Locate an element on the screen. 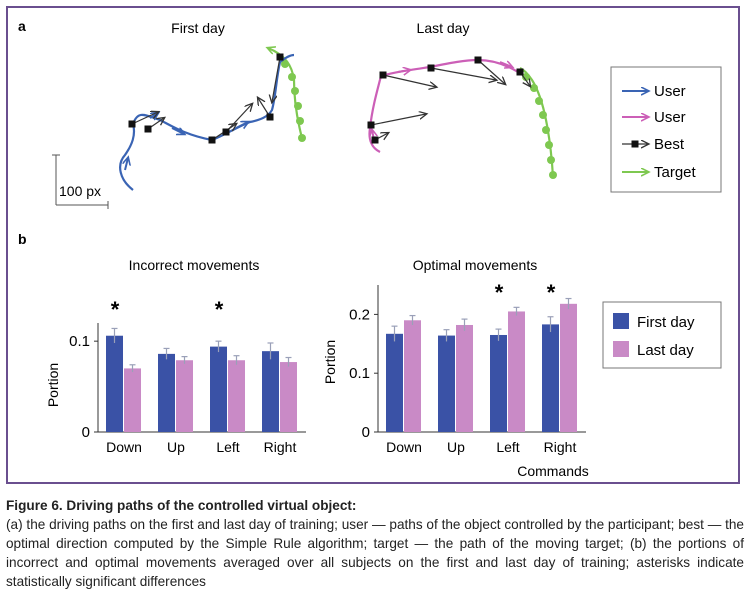  scale-bar-label: 100 px is located at coordinates (80, 191).